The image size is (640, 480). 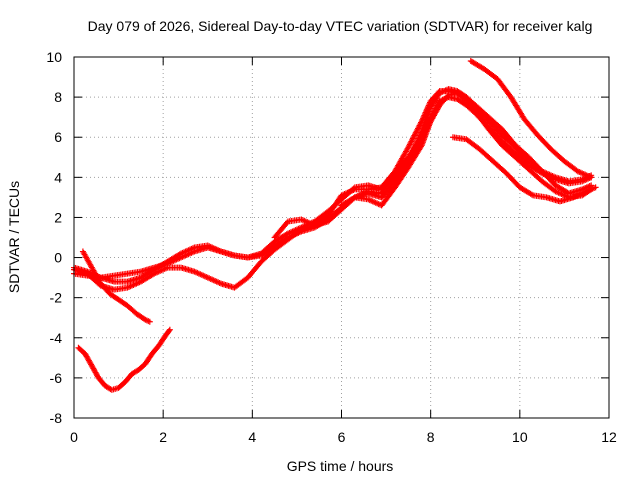 What do you see at coordinates (56, 378) in the screenshot?
I see `y-tick-label: -6` at bounding box center [56, 378].